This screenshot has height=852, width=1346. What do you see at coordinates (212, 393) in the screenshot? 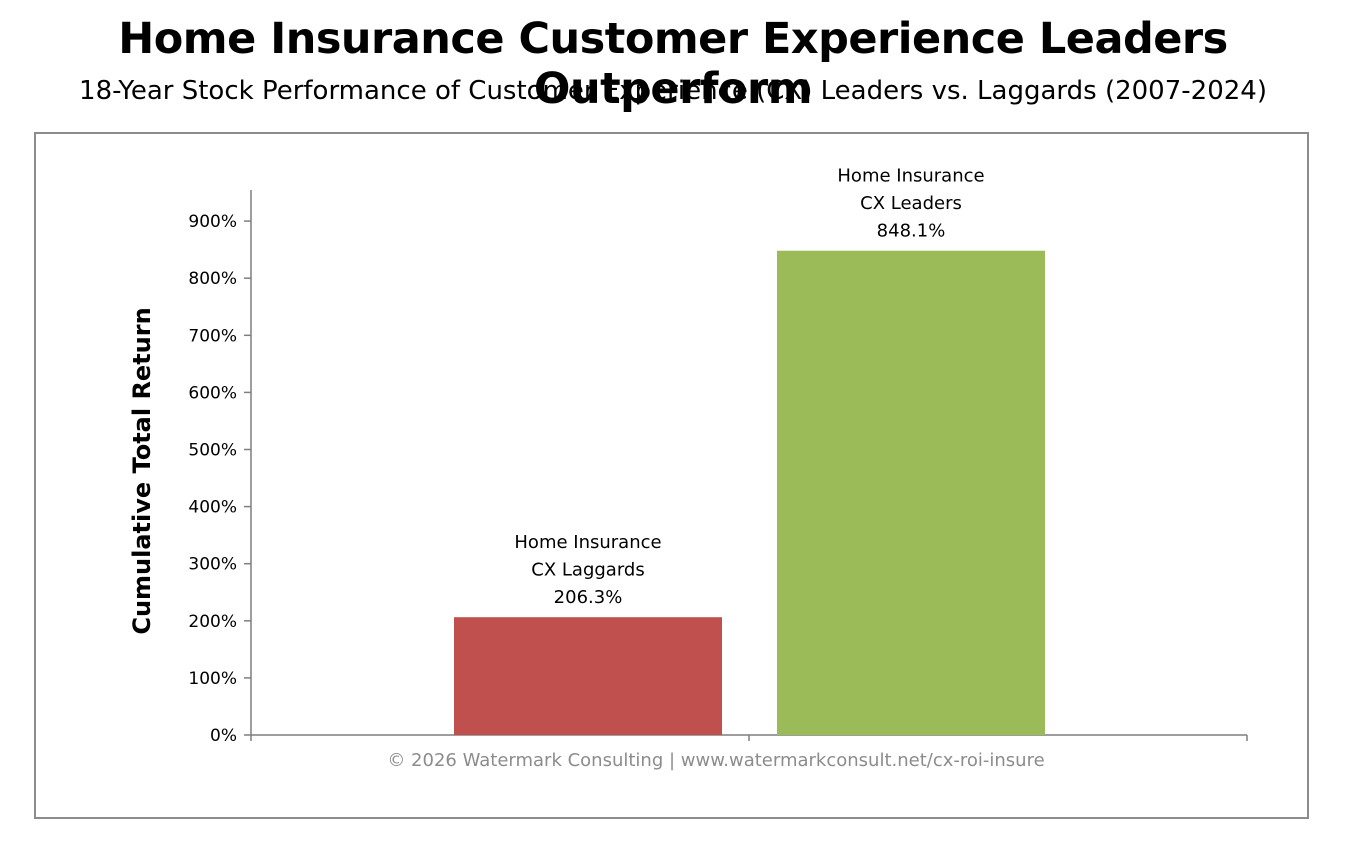
I see `y-tick-label: 600%` at bounding box center [212, 393].